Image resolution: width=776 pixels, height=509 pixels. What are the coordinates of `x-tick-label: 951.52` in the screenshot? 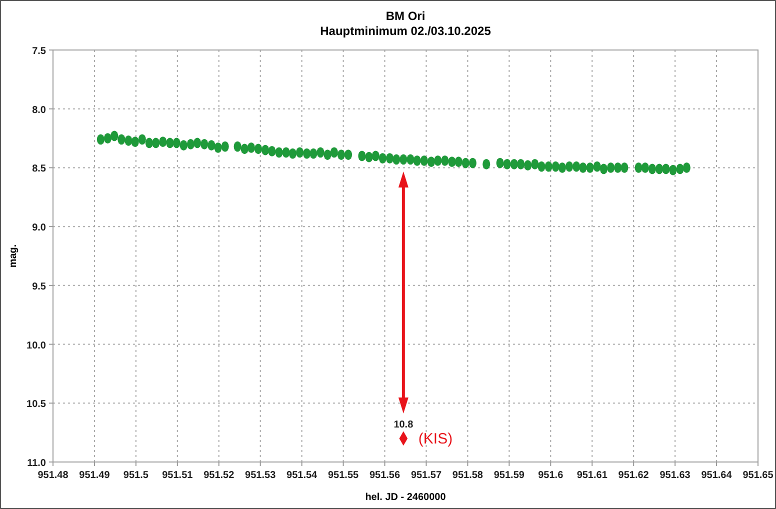 It's located at (219, 475).